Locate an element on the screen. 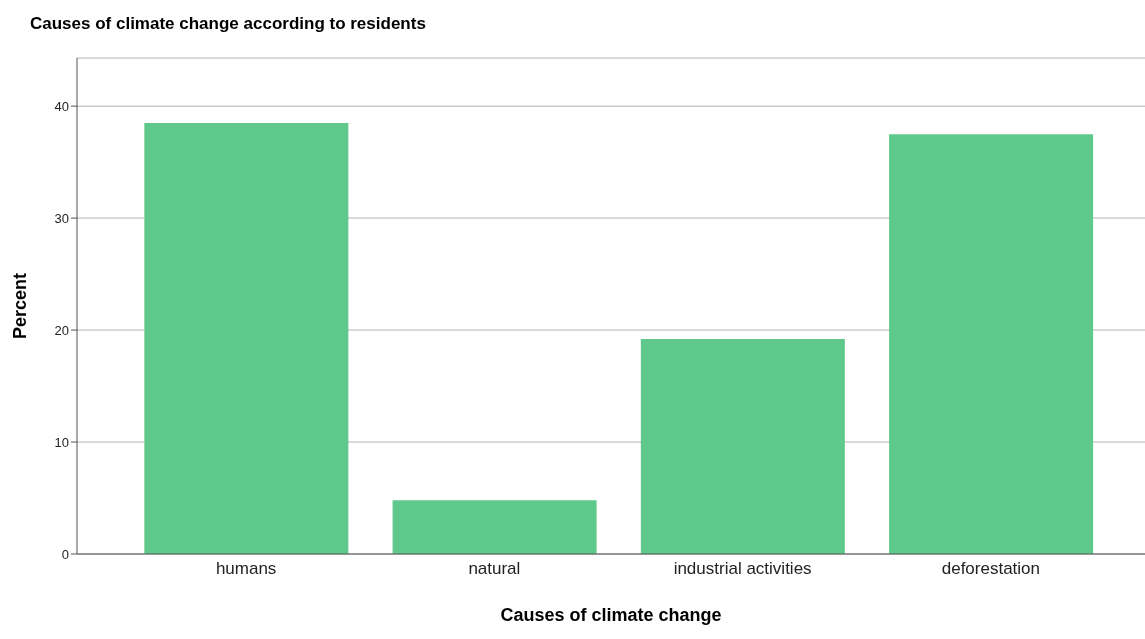 The image size is (1145, 639). chart-title: Causes of climate change according to residents is located at coordinates (228, 24).